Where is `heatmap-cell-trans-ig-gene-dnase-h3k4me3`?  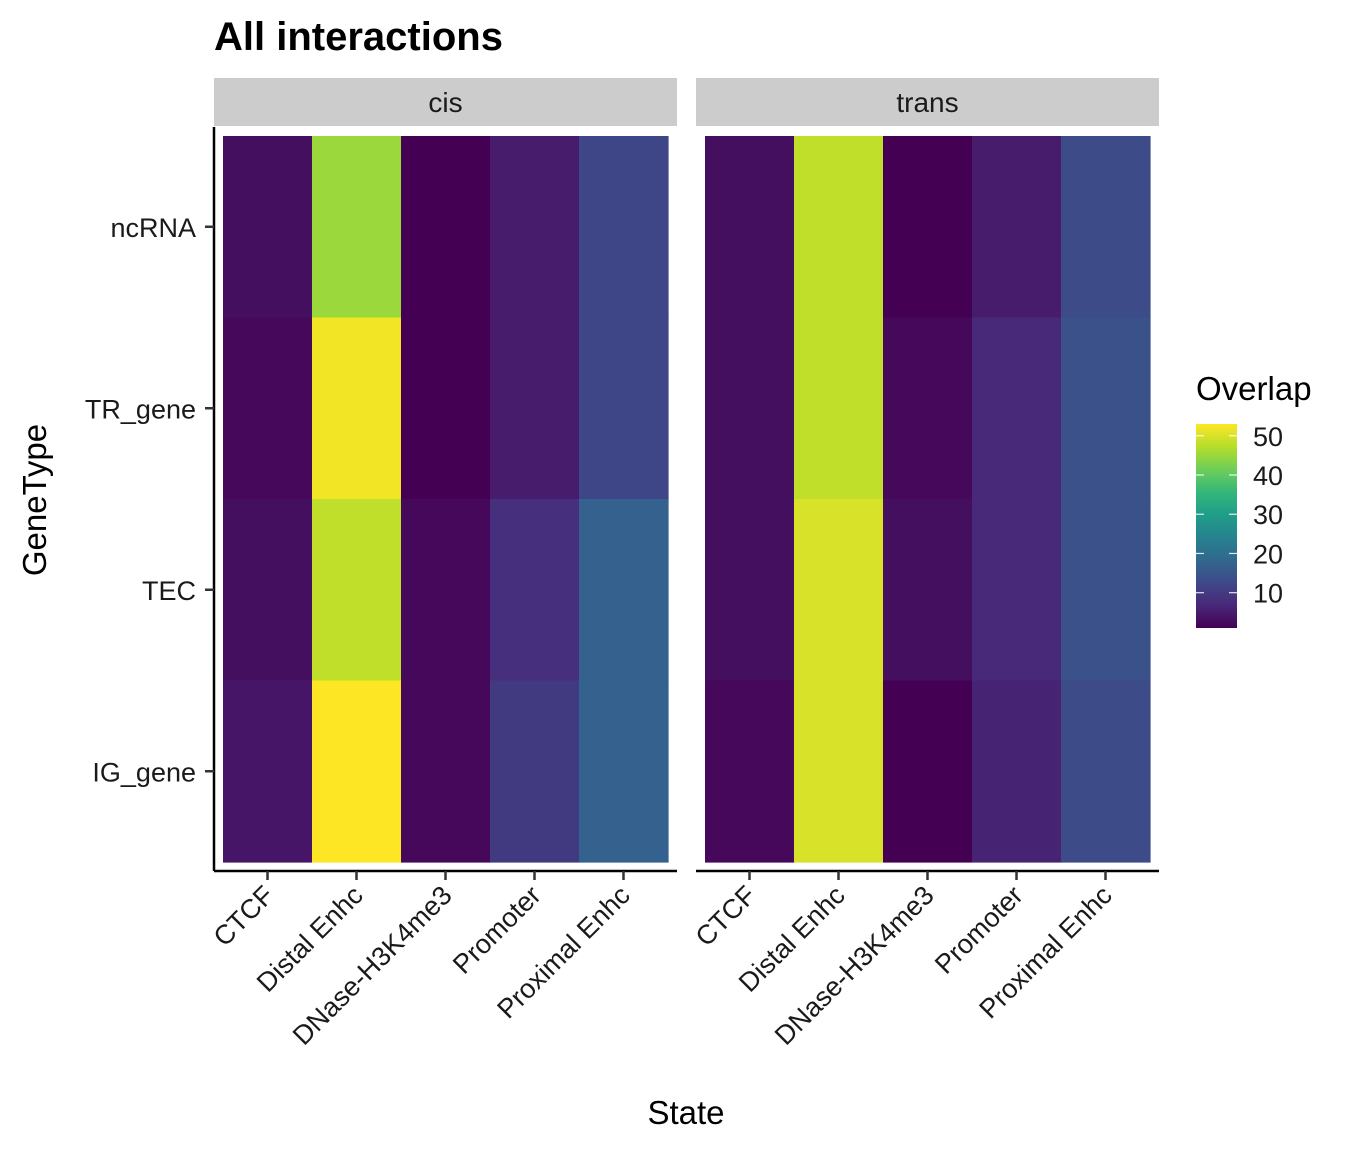 heatmap-cell-trans-ig-gene-dnase-h3k4me3 is located at coordinates (928, 771).